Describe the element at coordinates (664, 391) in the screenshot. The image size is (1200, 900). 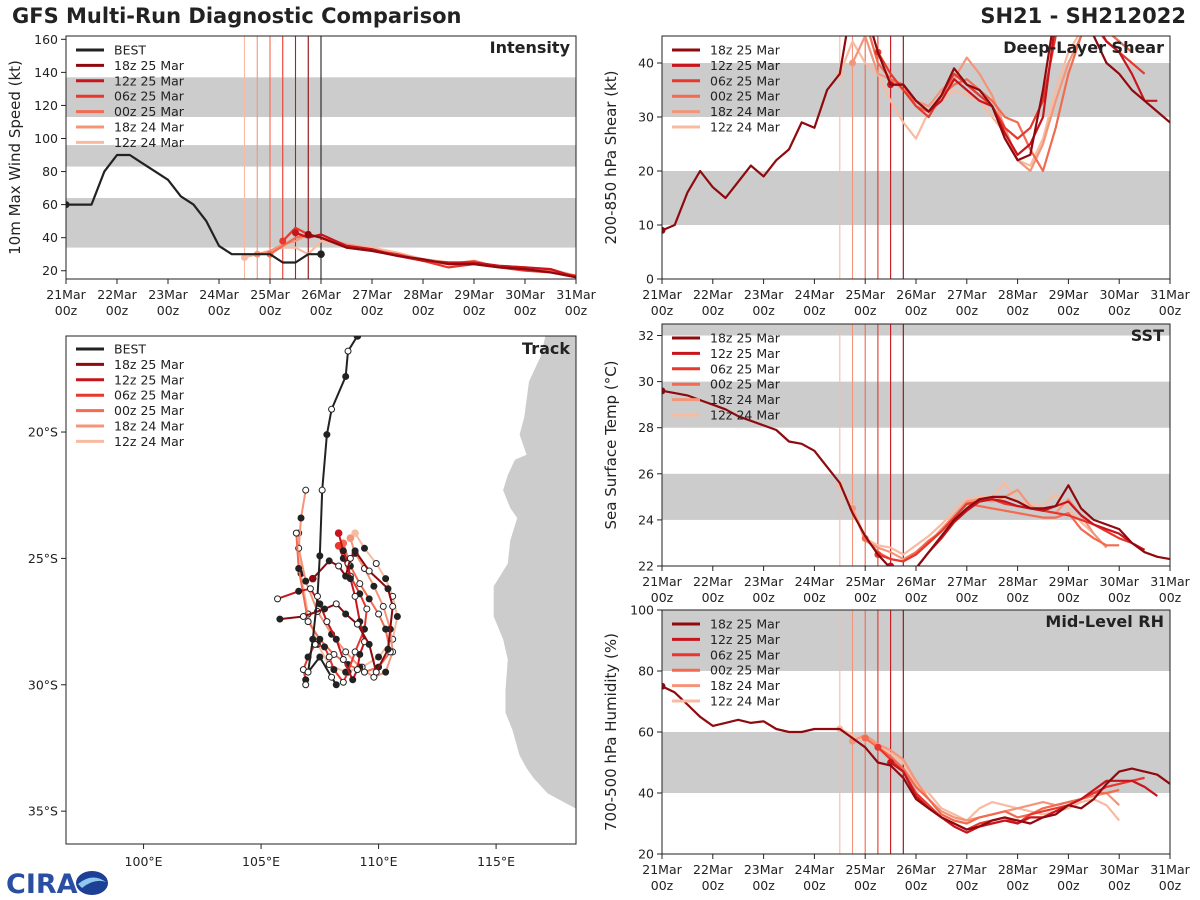
I see `sst-init-marker-18z-25-mar` at that location.